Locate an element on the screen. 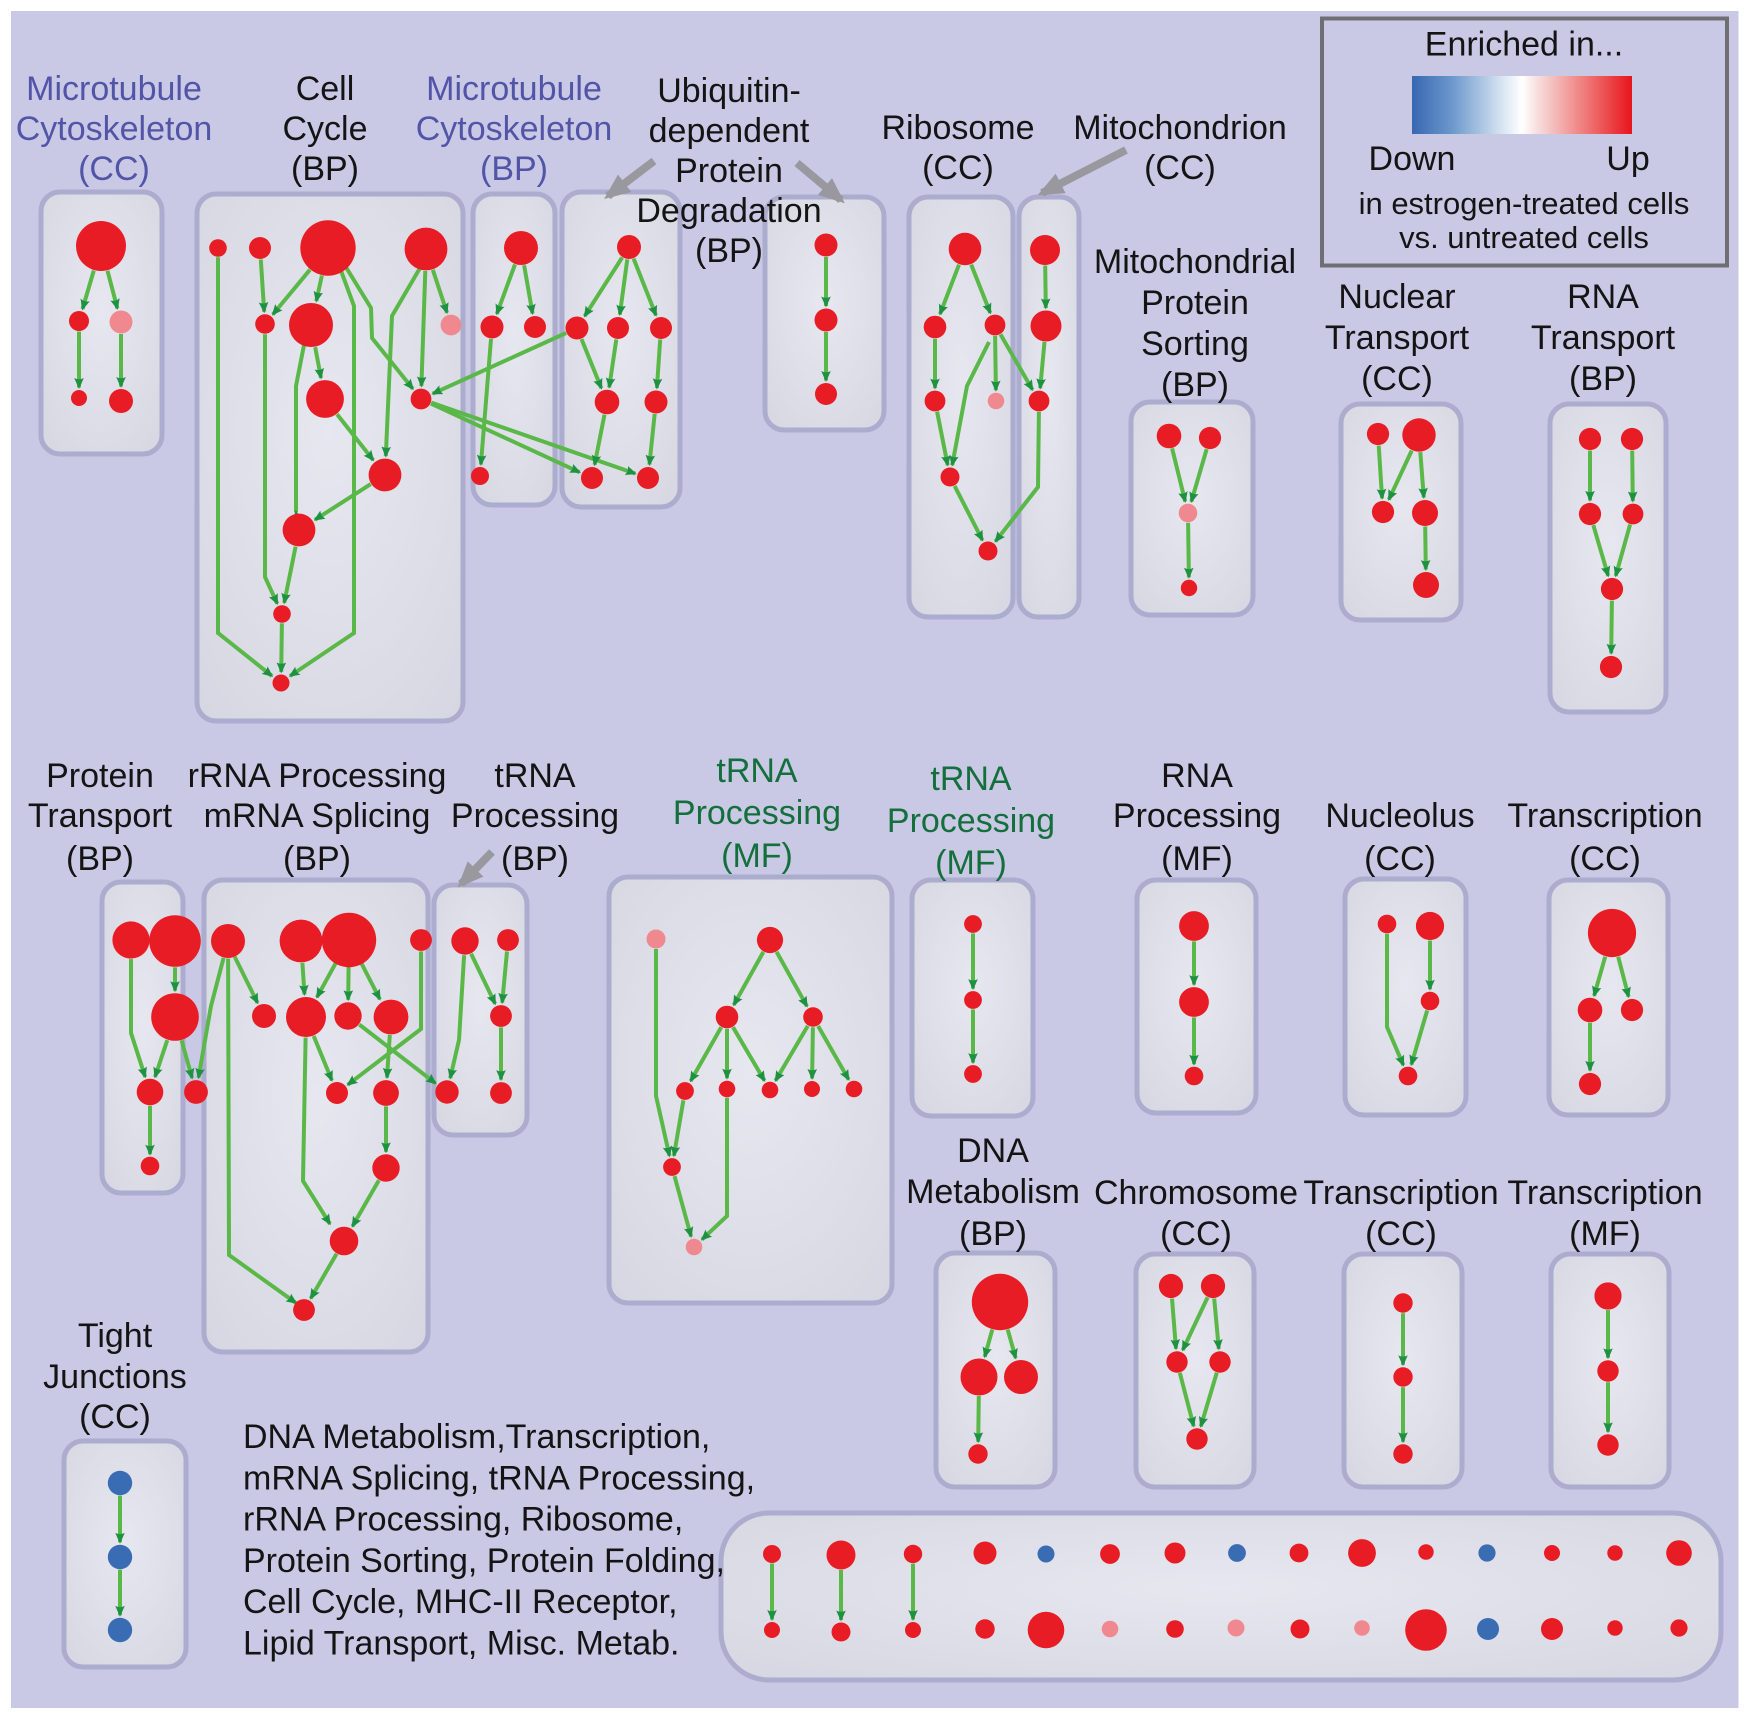 The image size is (1750, 1720). svg-text: Mitochondrial is located at coordinates (1195, 262).